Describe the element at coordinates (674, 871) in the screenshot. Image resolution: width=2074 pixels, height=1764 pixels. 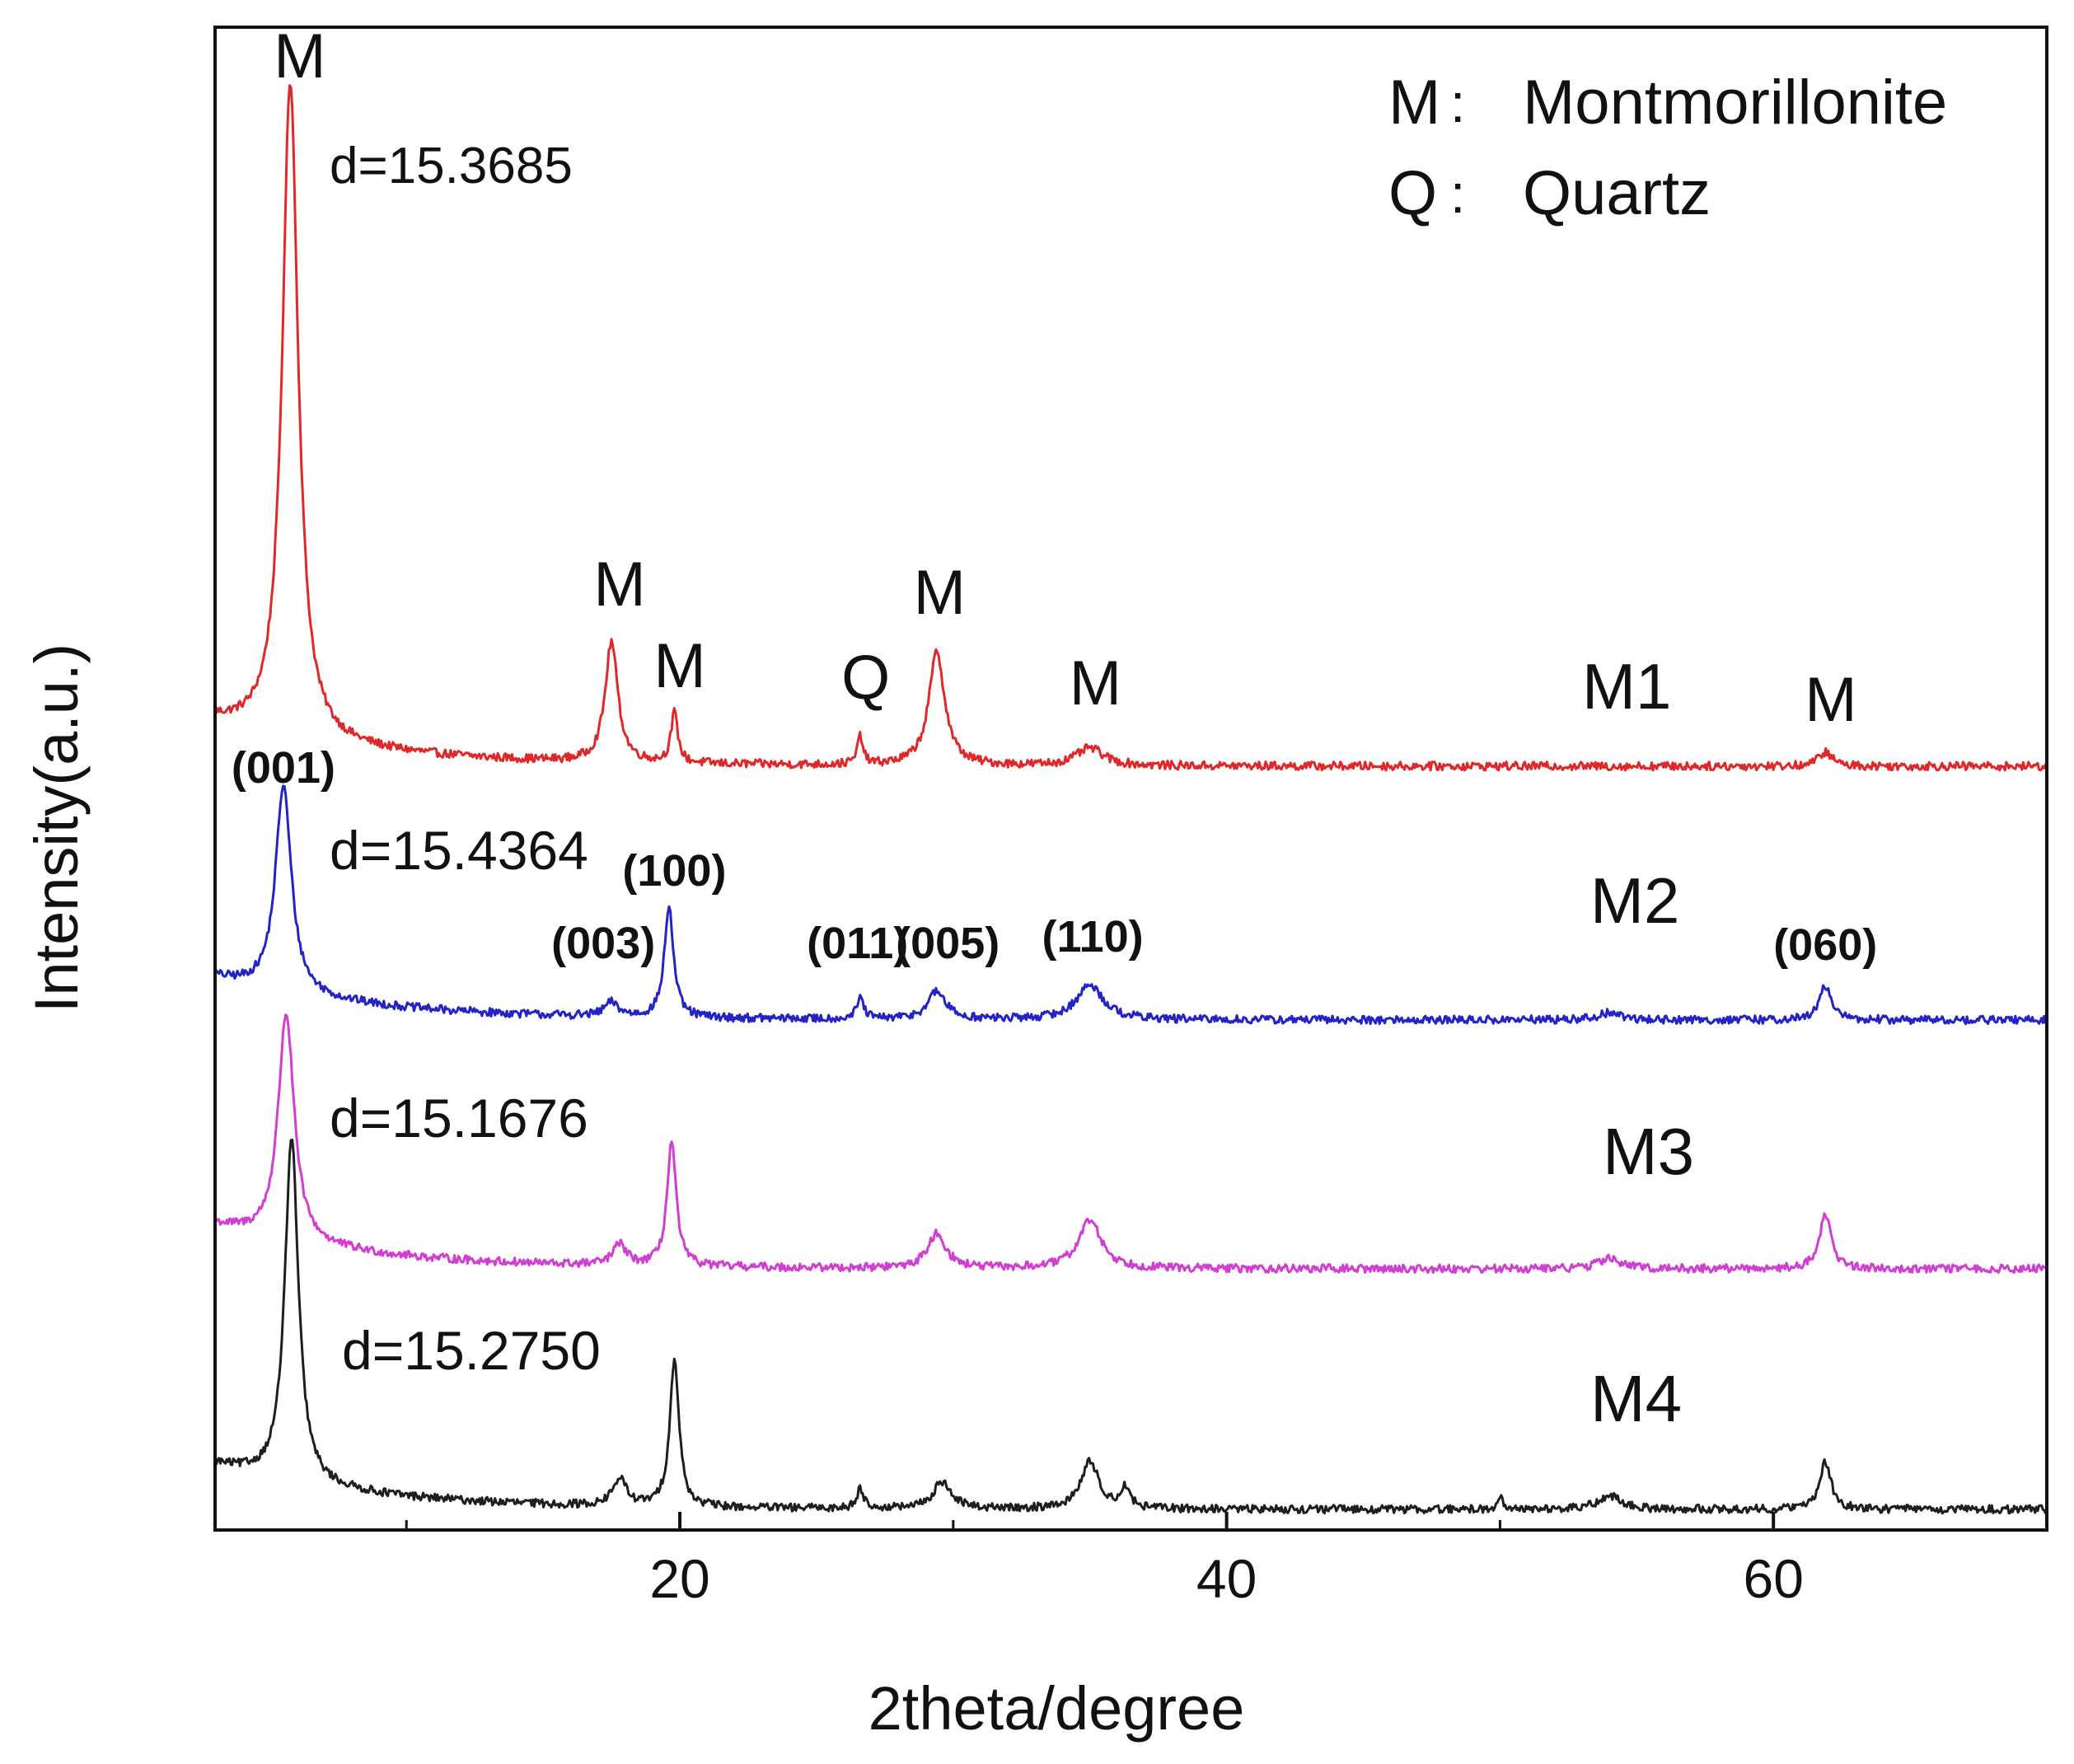
I see `peak-label: (100)` at that location.